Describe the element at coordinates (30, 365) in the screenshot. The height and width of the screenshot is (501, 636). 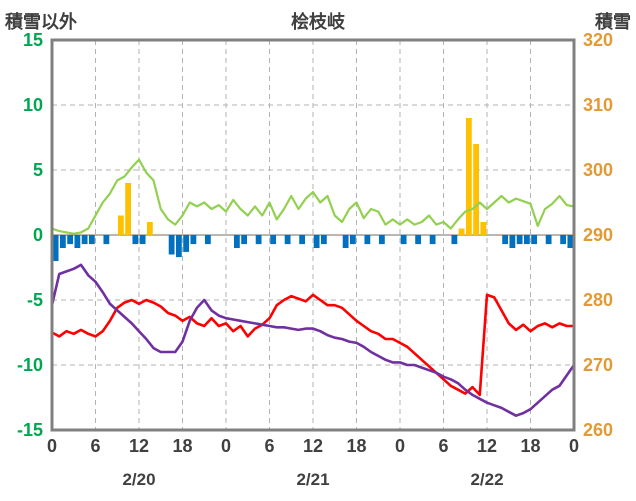
I see `left-axis-tick-label: -10` at that location.